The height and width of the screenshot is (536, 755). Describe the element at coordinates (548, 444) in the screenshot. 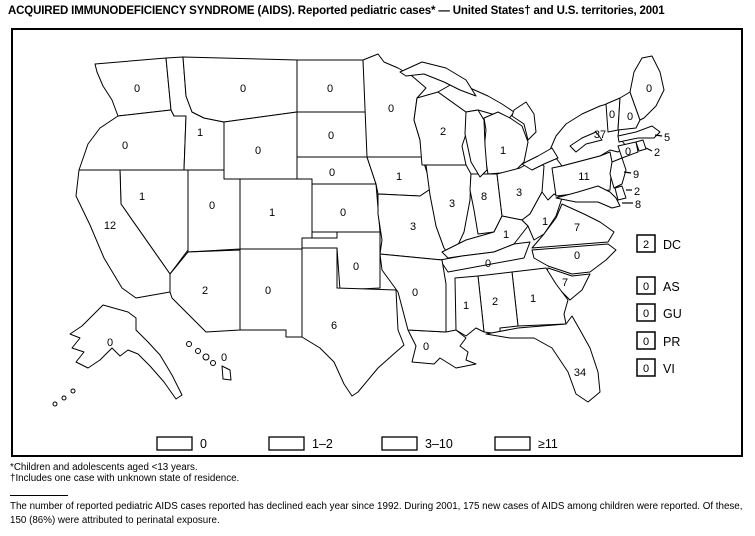

I see `legend-label-11plus: ≥11` at that location.